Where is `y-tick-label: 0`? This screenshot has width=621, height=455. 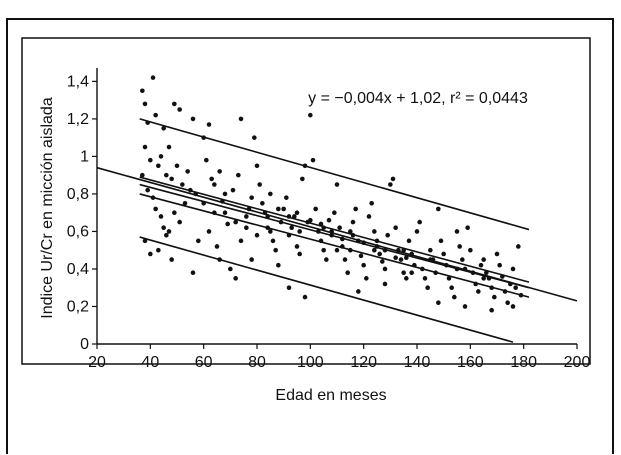 y-tick-label: 0 is located at coordinates (84, 344).